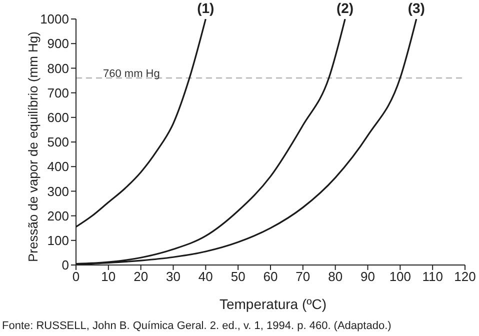  What do you see at coordinates (54, 19) in the screenshot?
I see `y-tick-label: 1000` at bounding box center [54, 19].